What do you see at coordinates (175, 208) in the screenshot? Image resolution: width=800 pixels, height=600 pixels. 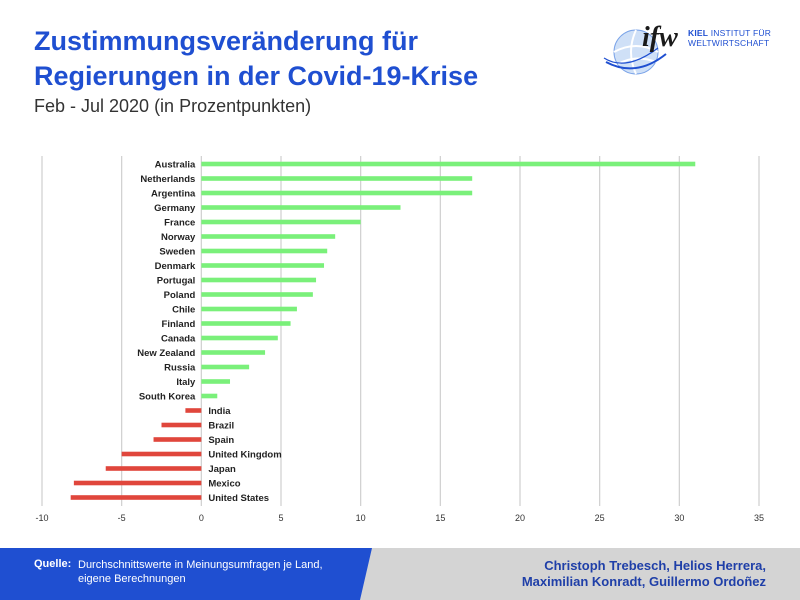 I see `category-label: Germany` at bounding box center [175, 208].